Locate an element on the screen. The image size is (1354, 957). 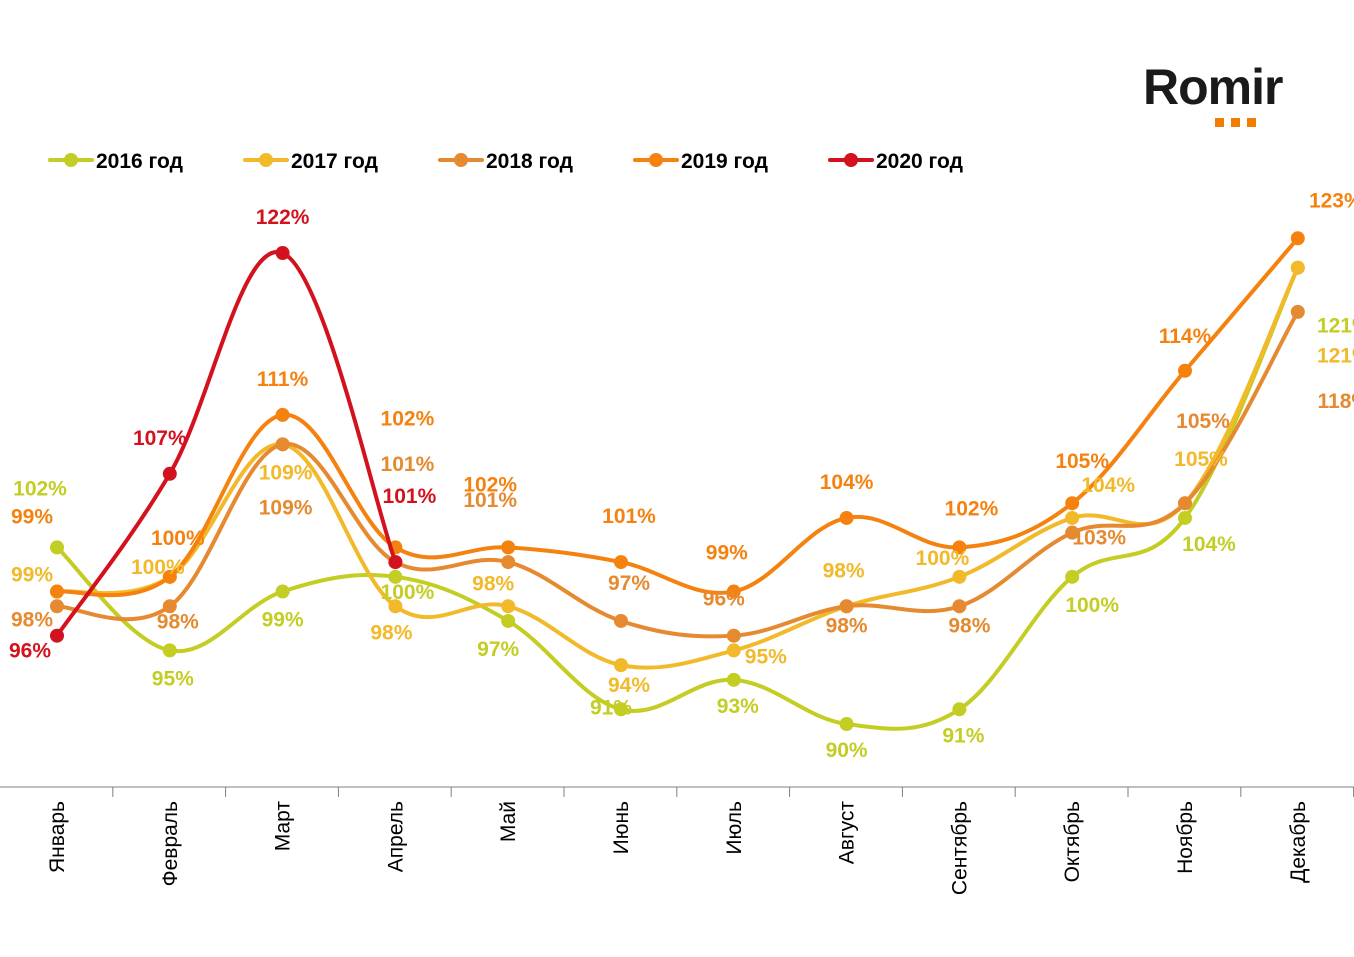
data-label: 109% is located at coordinates (286, 507).